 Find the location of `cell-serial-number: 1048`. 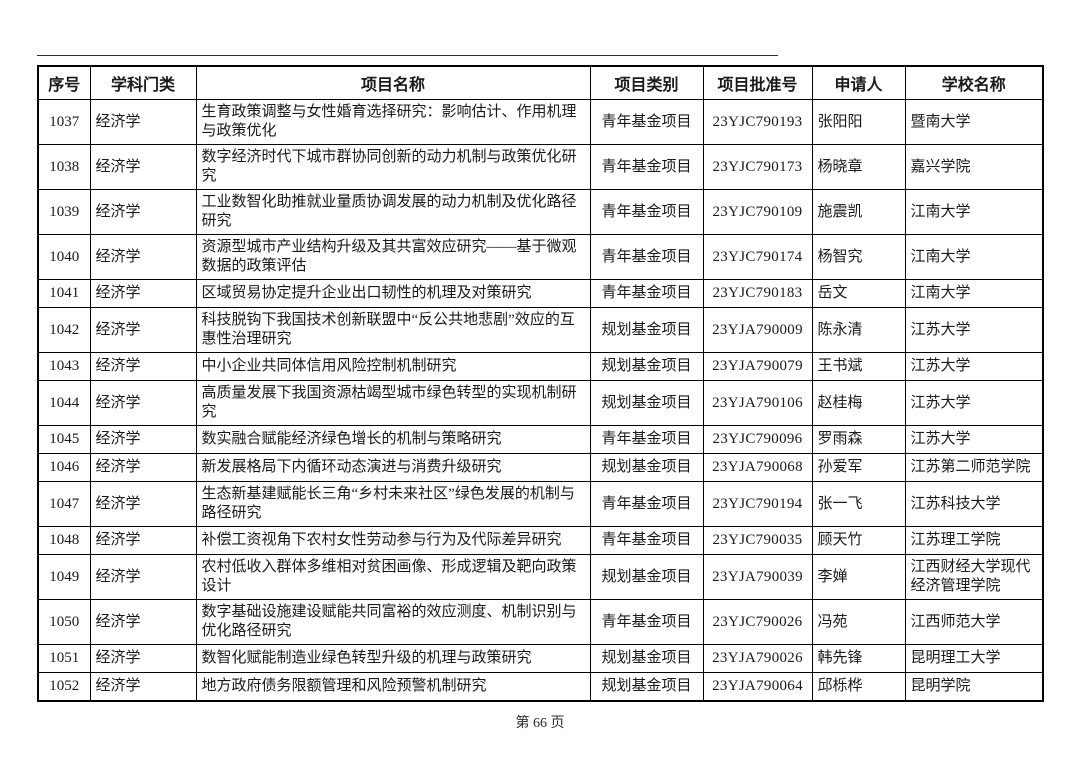

cell-serial-number: 1048 is located at coordinates (64, 540).